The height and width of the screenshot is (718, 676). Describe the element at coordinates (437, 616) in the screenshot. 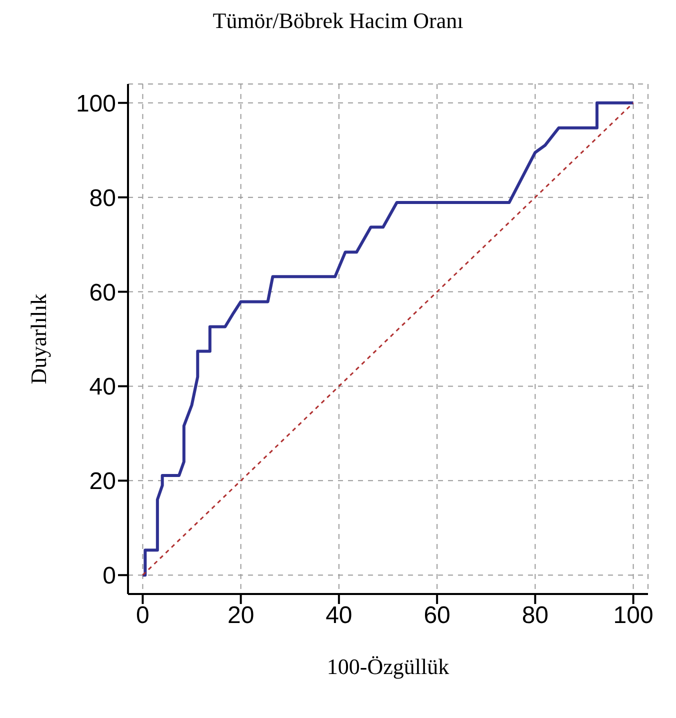

I see `x-tick-label: 60` at that location.